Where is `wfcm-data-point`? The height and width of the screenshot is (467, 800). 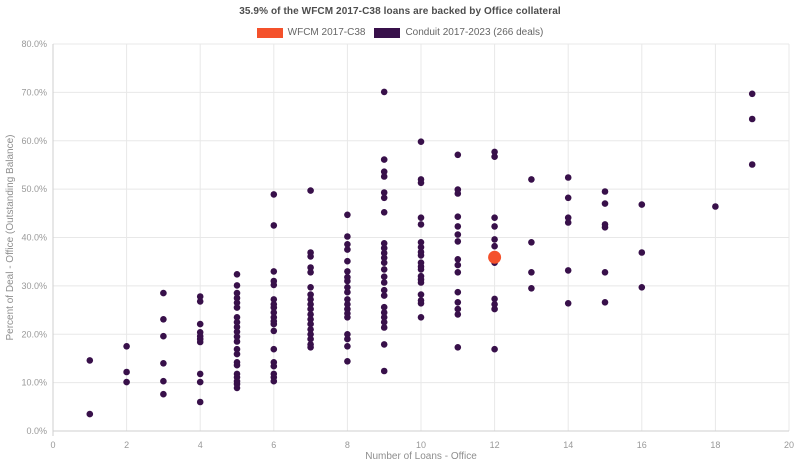 wfcm-data-point is located at coordinates (495, 257).